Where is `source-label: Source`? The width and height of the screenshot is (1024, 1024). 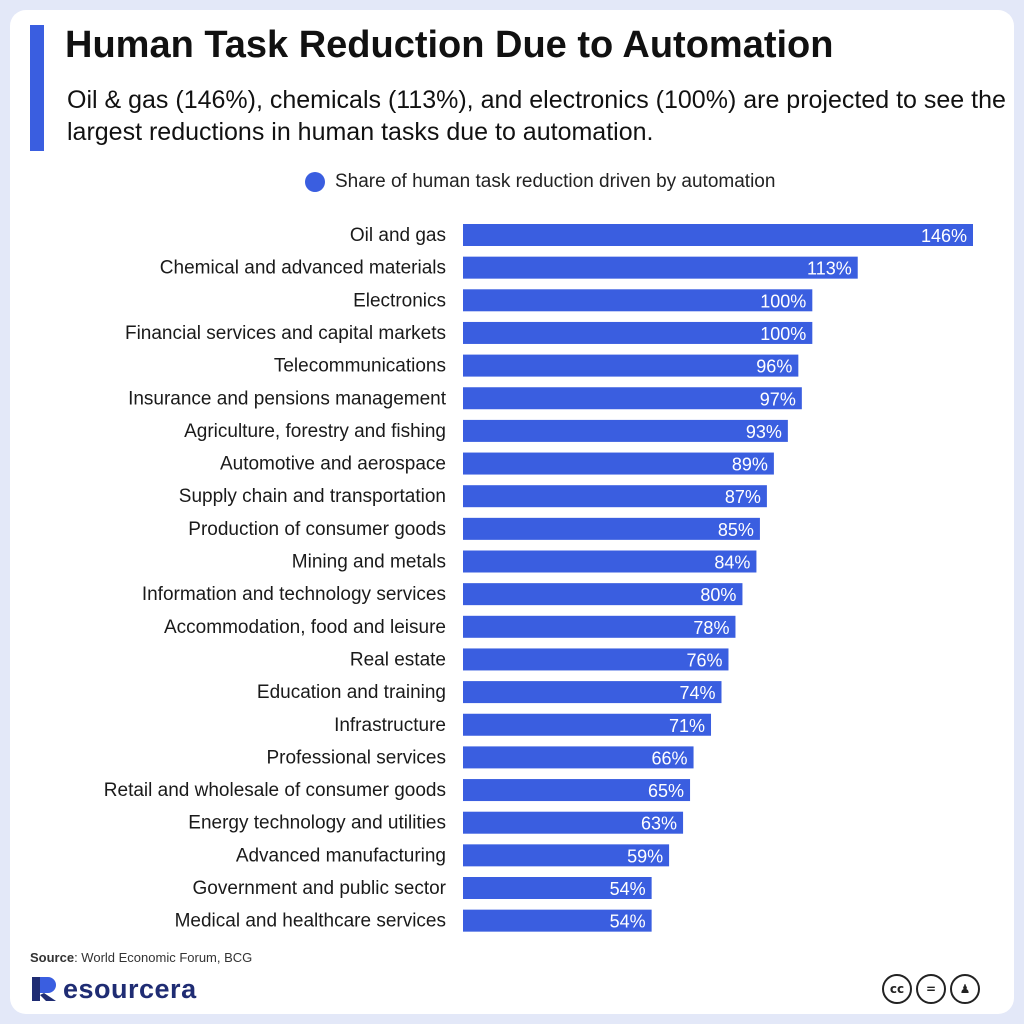
source-label: Source is located at coordinates (52, 957).